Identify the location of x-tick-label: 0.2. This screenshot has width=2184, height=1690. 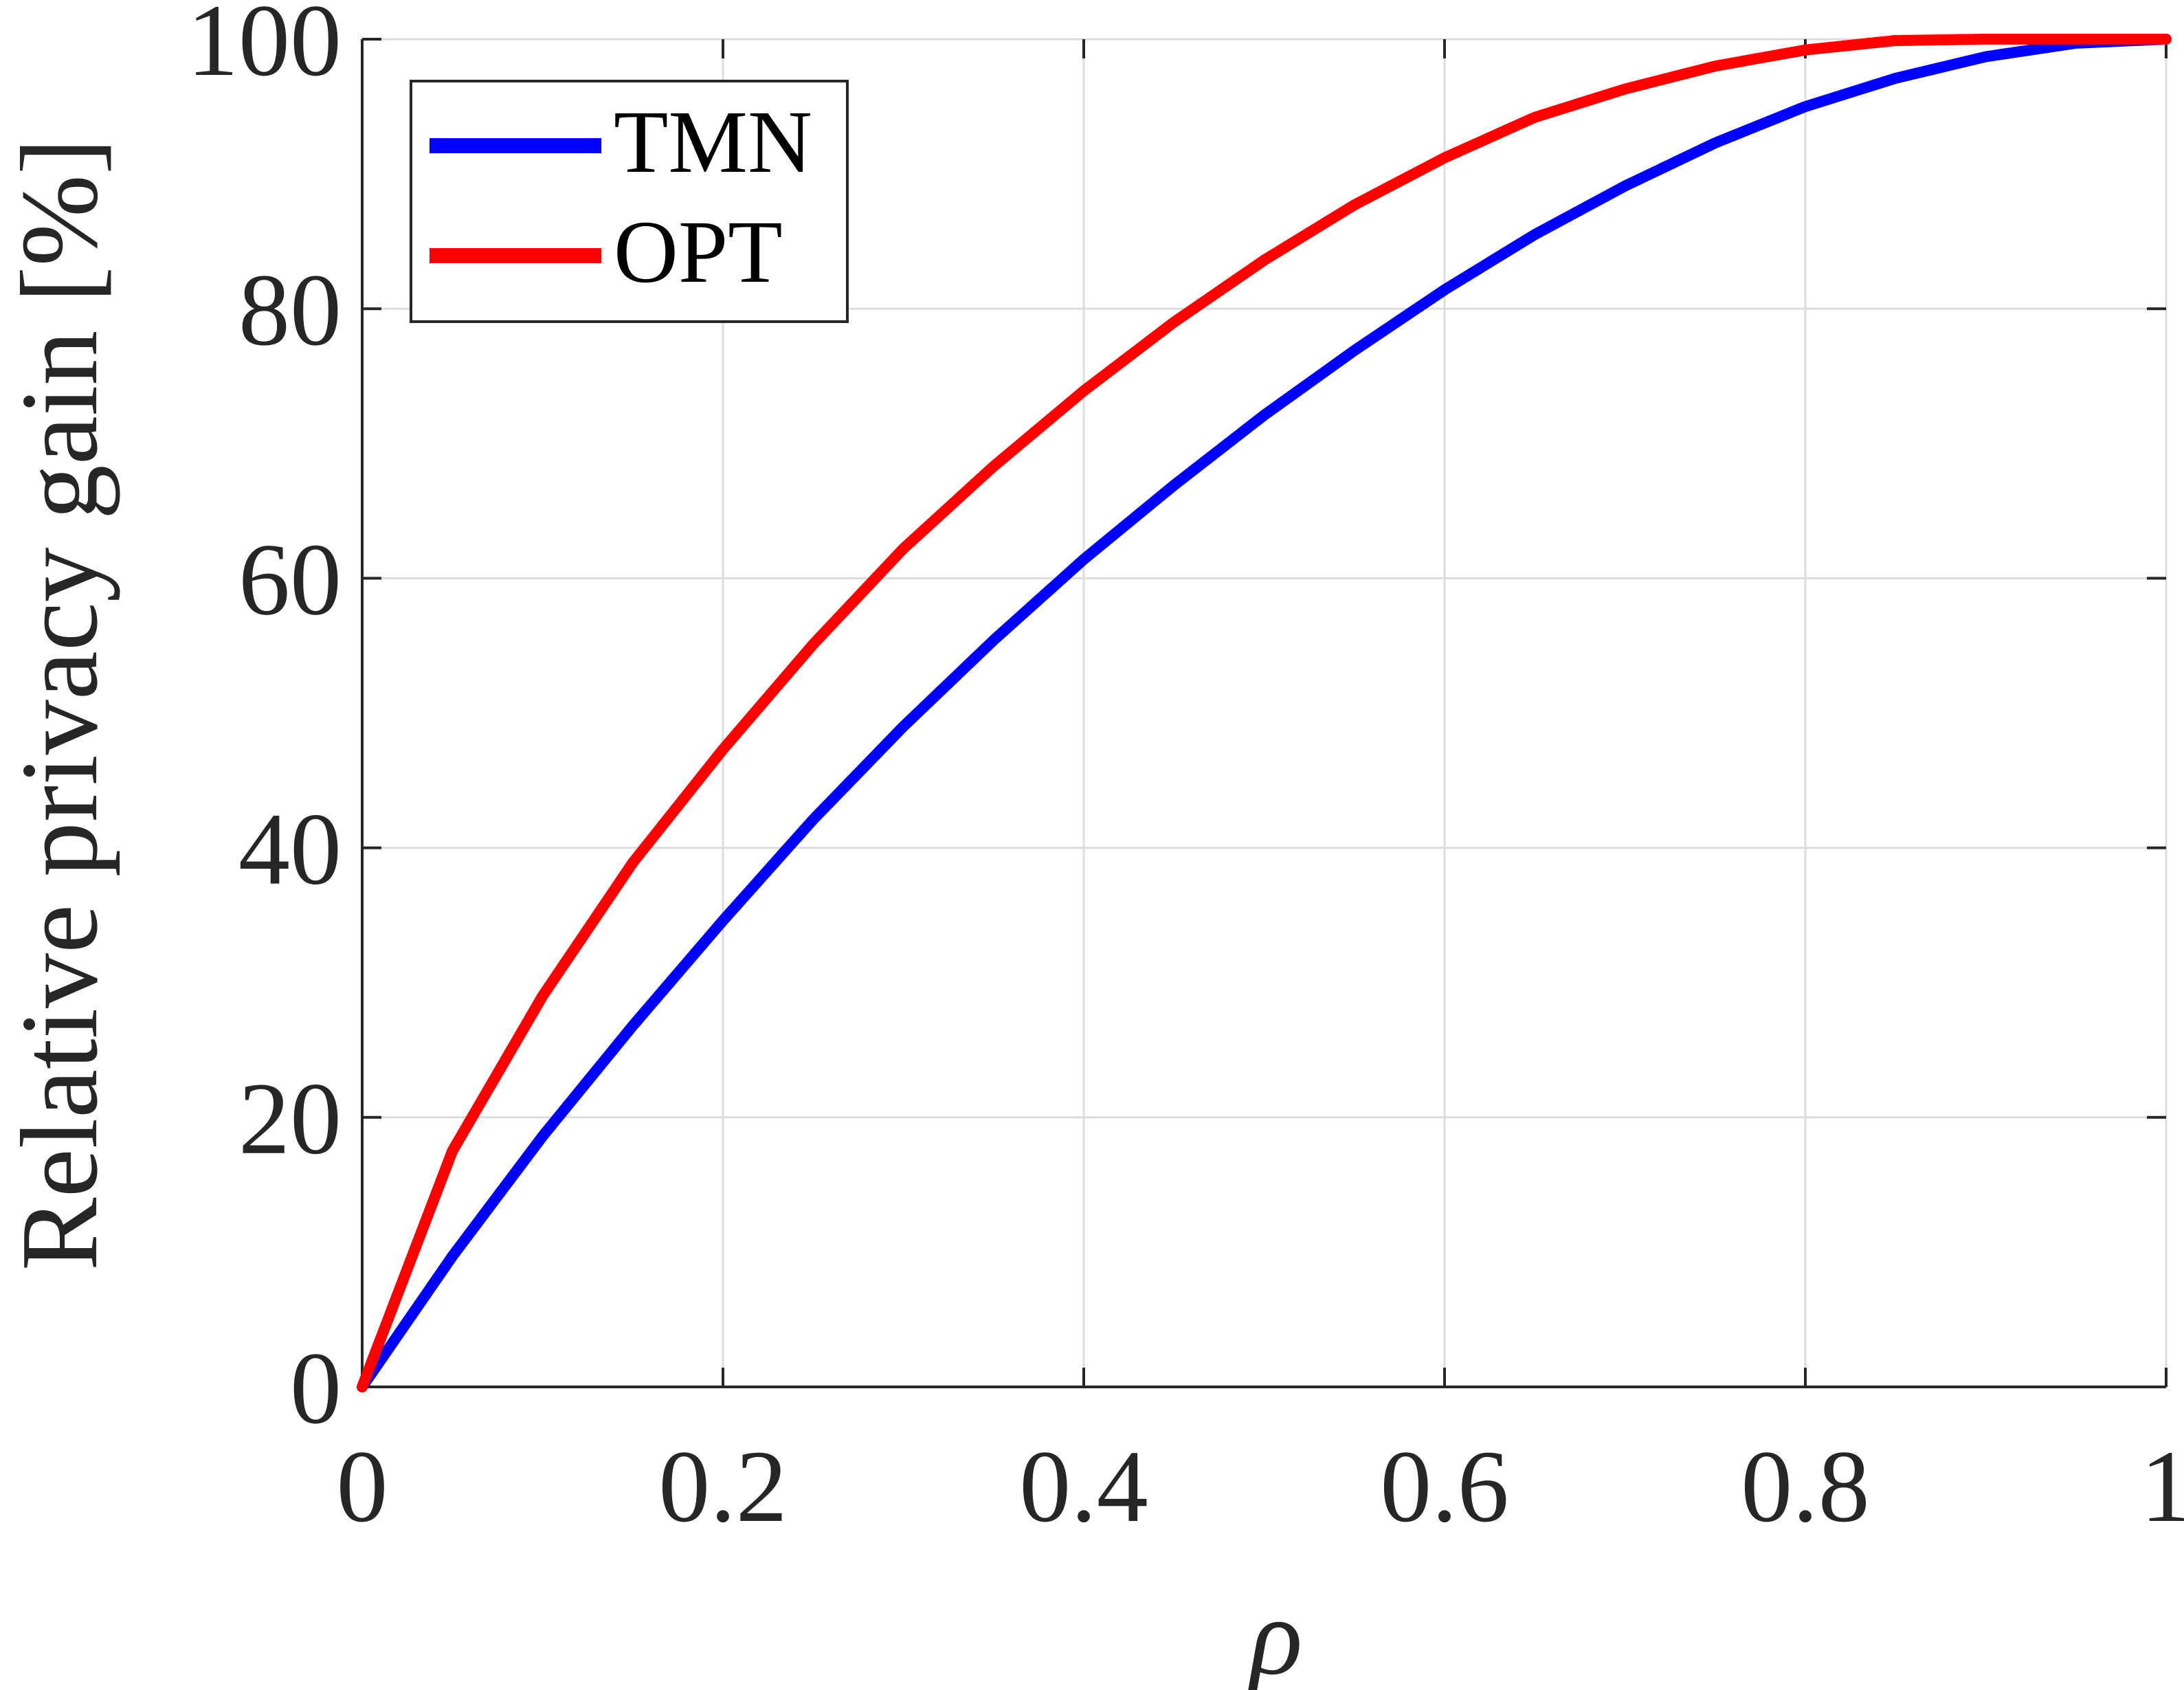
(723, 1487).